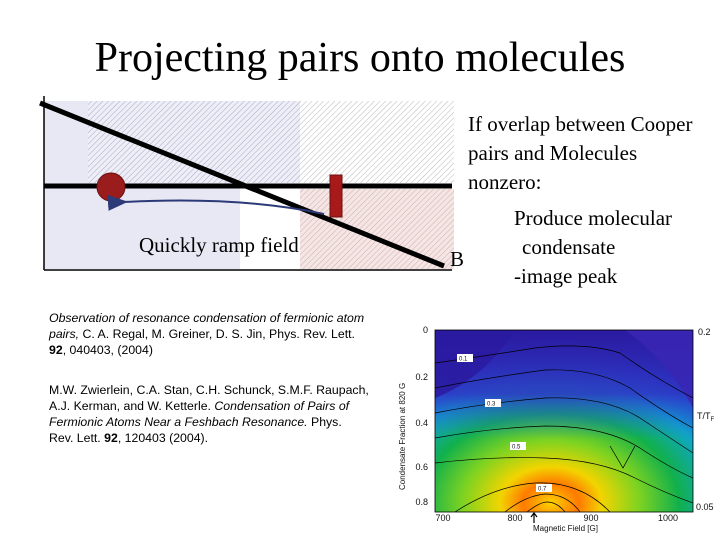 The width and height of the screenshot is (720, 540). Describe the element at coordinates (564, 428) in the screenshot. I see `heatmap-contours` at that location.